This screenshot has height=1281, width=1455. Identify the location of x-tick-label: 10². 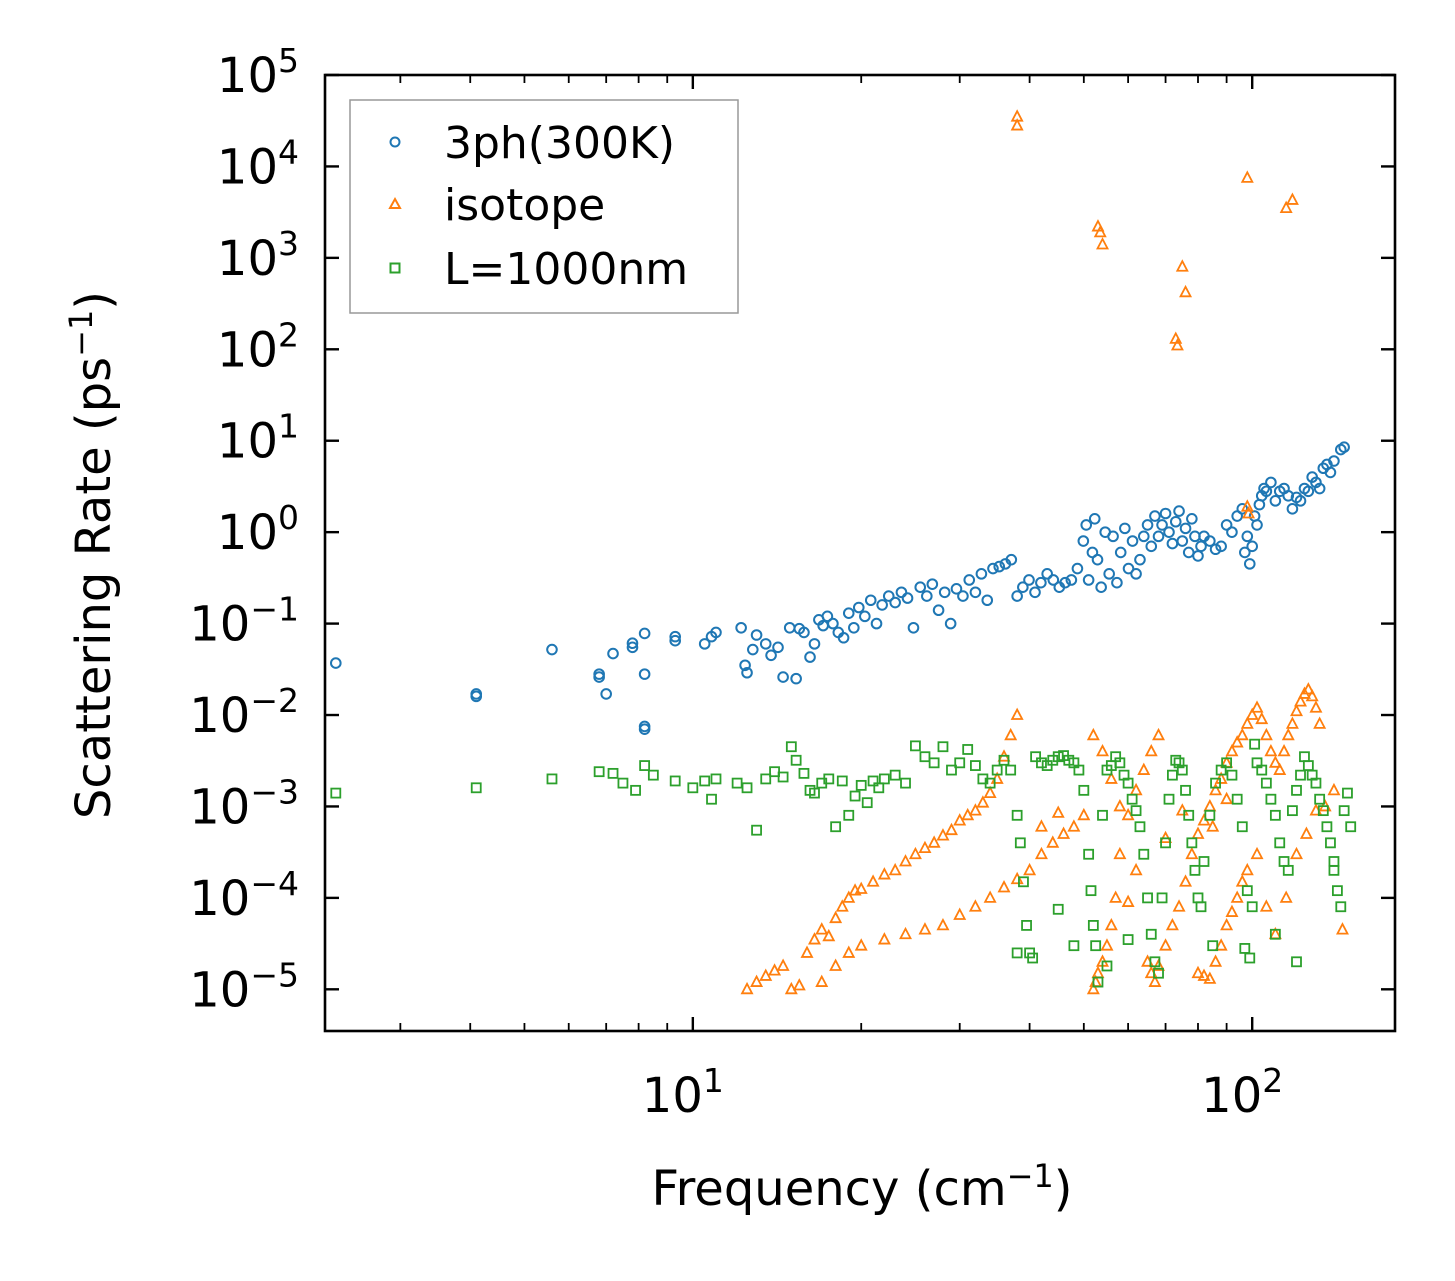
(1242, 1092).